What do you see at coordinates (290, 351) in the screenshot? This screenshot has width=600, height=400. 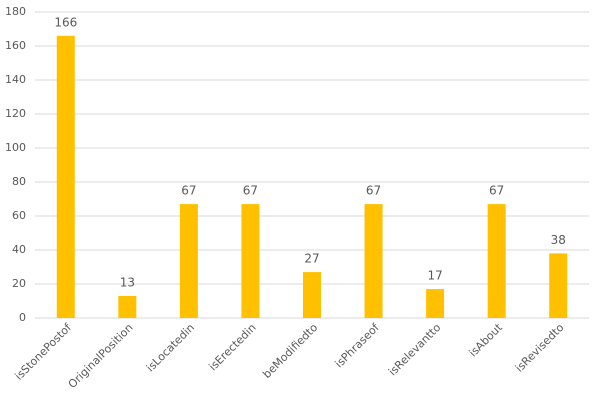 I see `x-tick-label: beModifiedto` at bounding box center [290, 351].